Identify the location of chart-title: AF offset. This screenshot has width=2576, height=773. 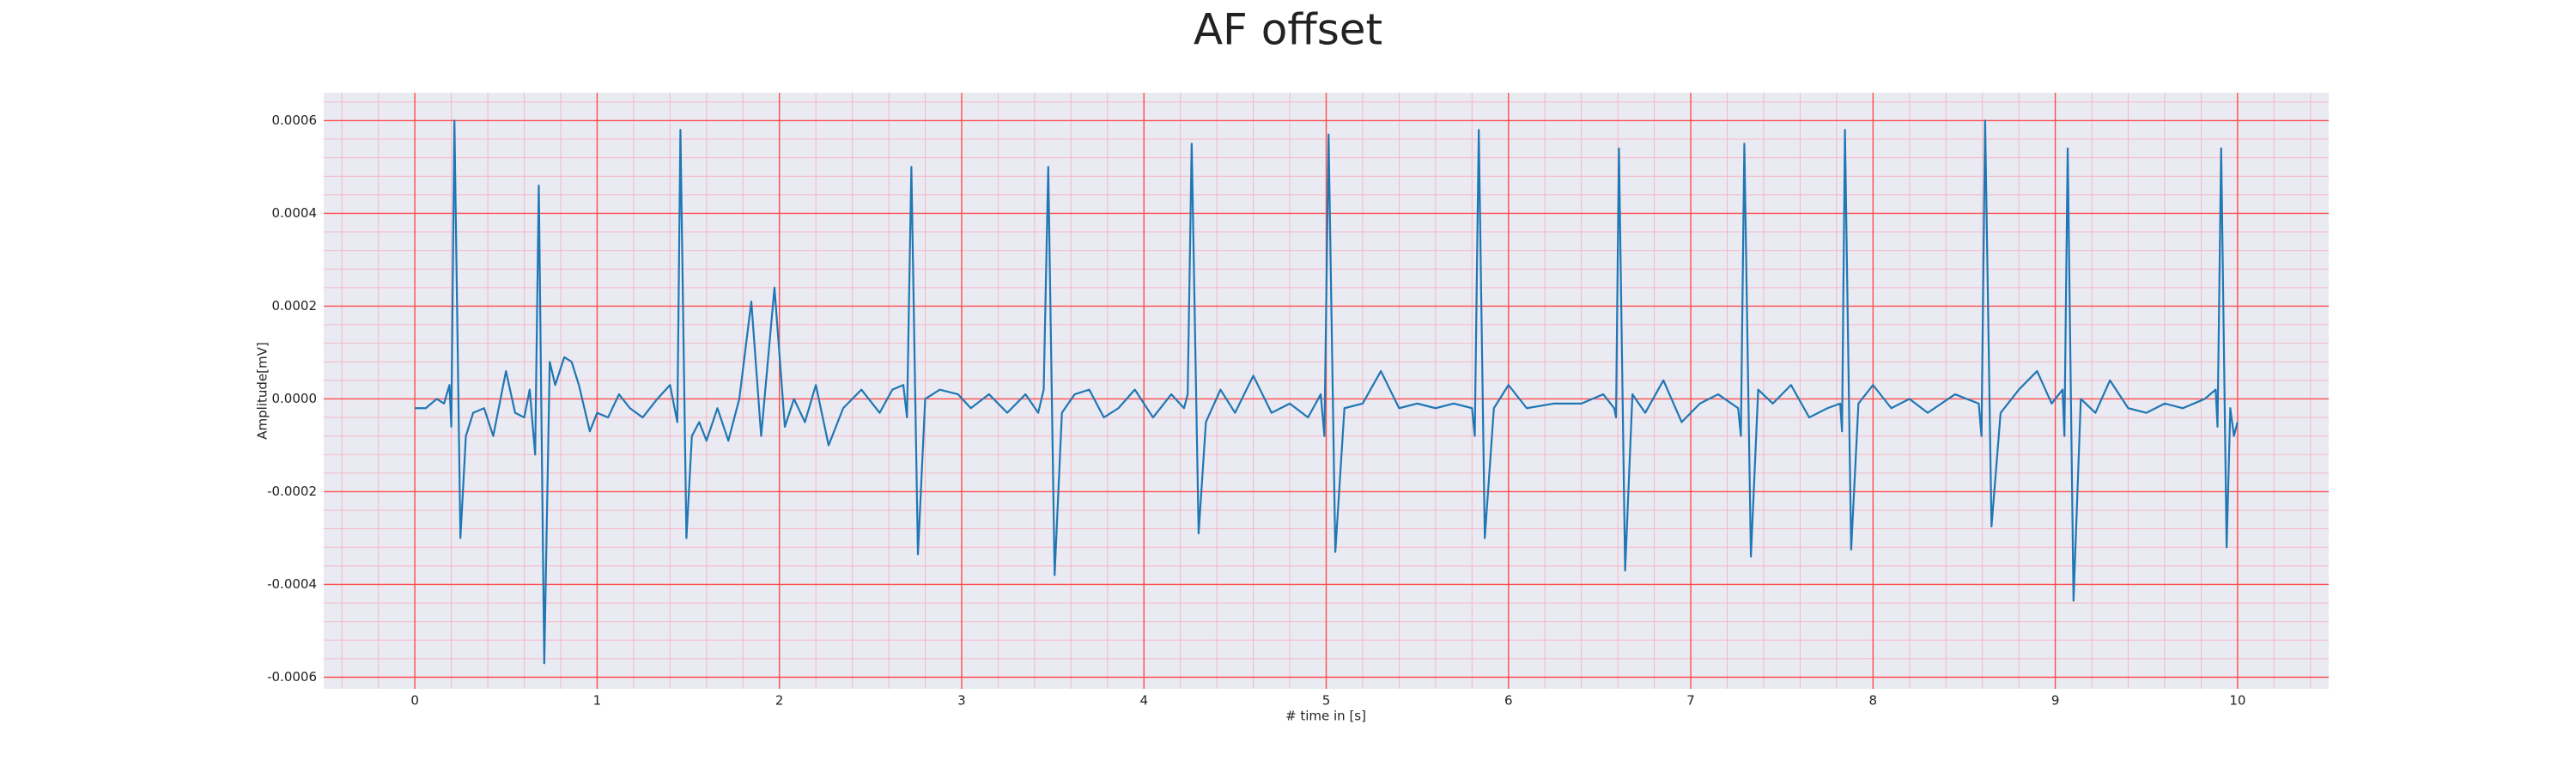
(1288, 30).